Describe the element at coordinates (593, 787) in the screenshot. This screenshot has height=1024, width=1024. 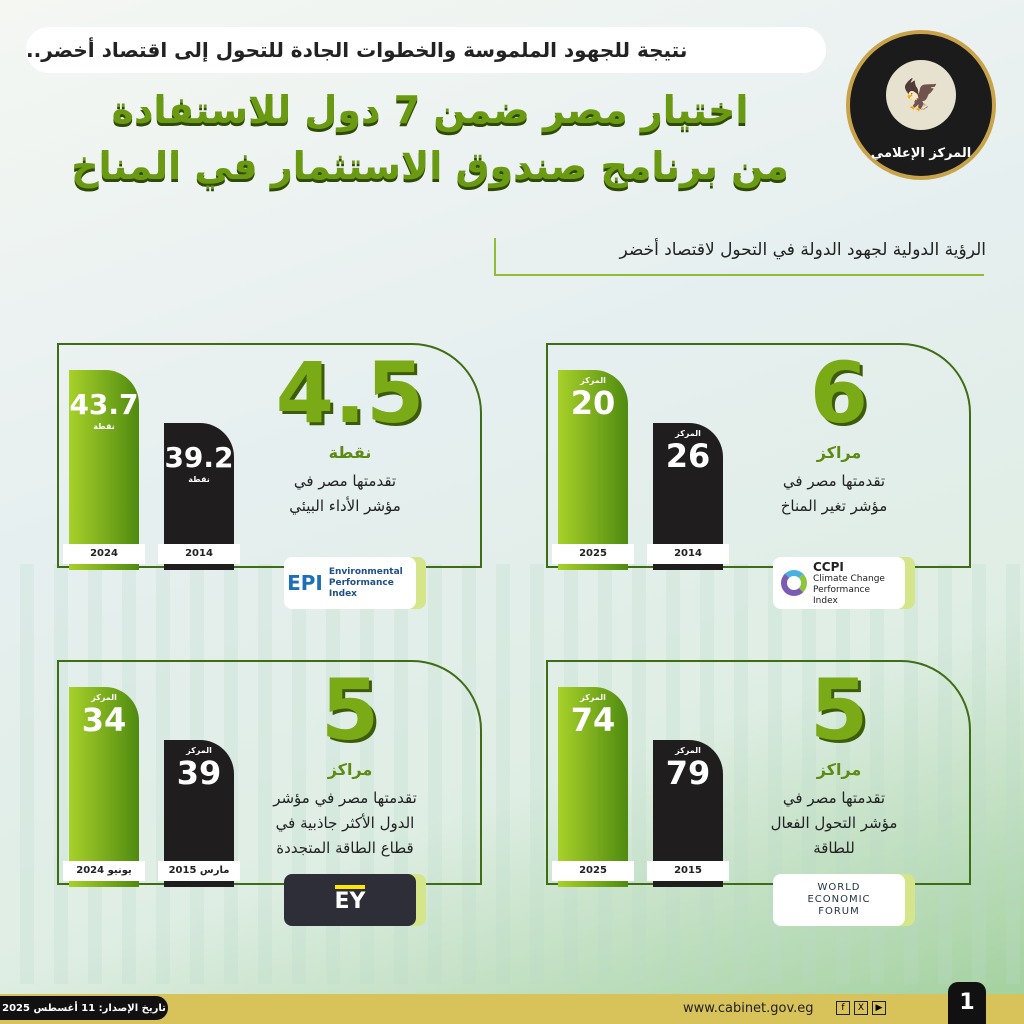
I see `bar-current: المركز 74 2025` at that location.